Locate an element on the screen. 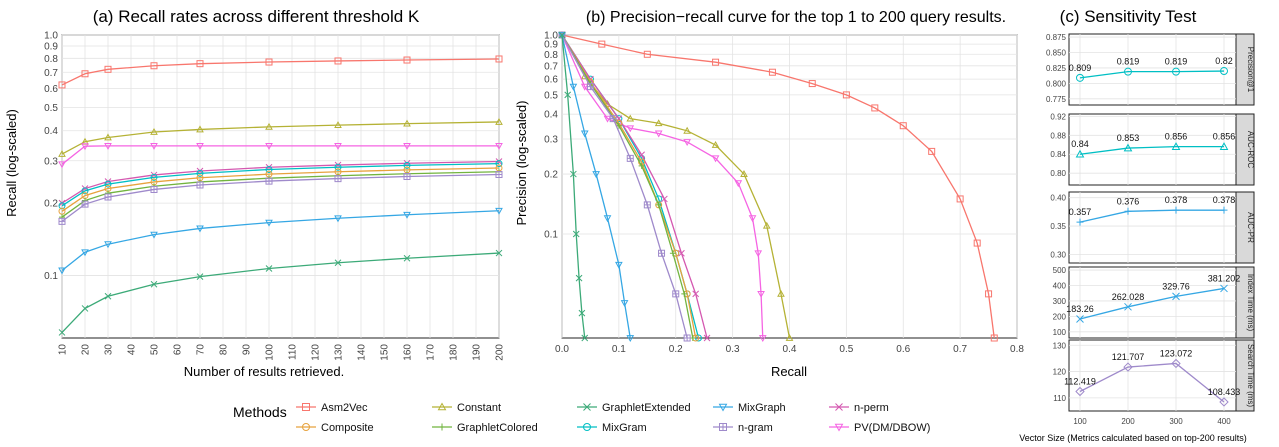  pr-xtick-label: 0.2 is located at coordinates (676, 349).